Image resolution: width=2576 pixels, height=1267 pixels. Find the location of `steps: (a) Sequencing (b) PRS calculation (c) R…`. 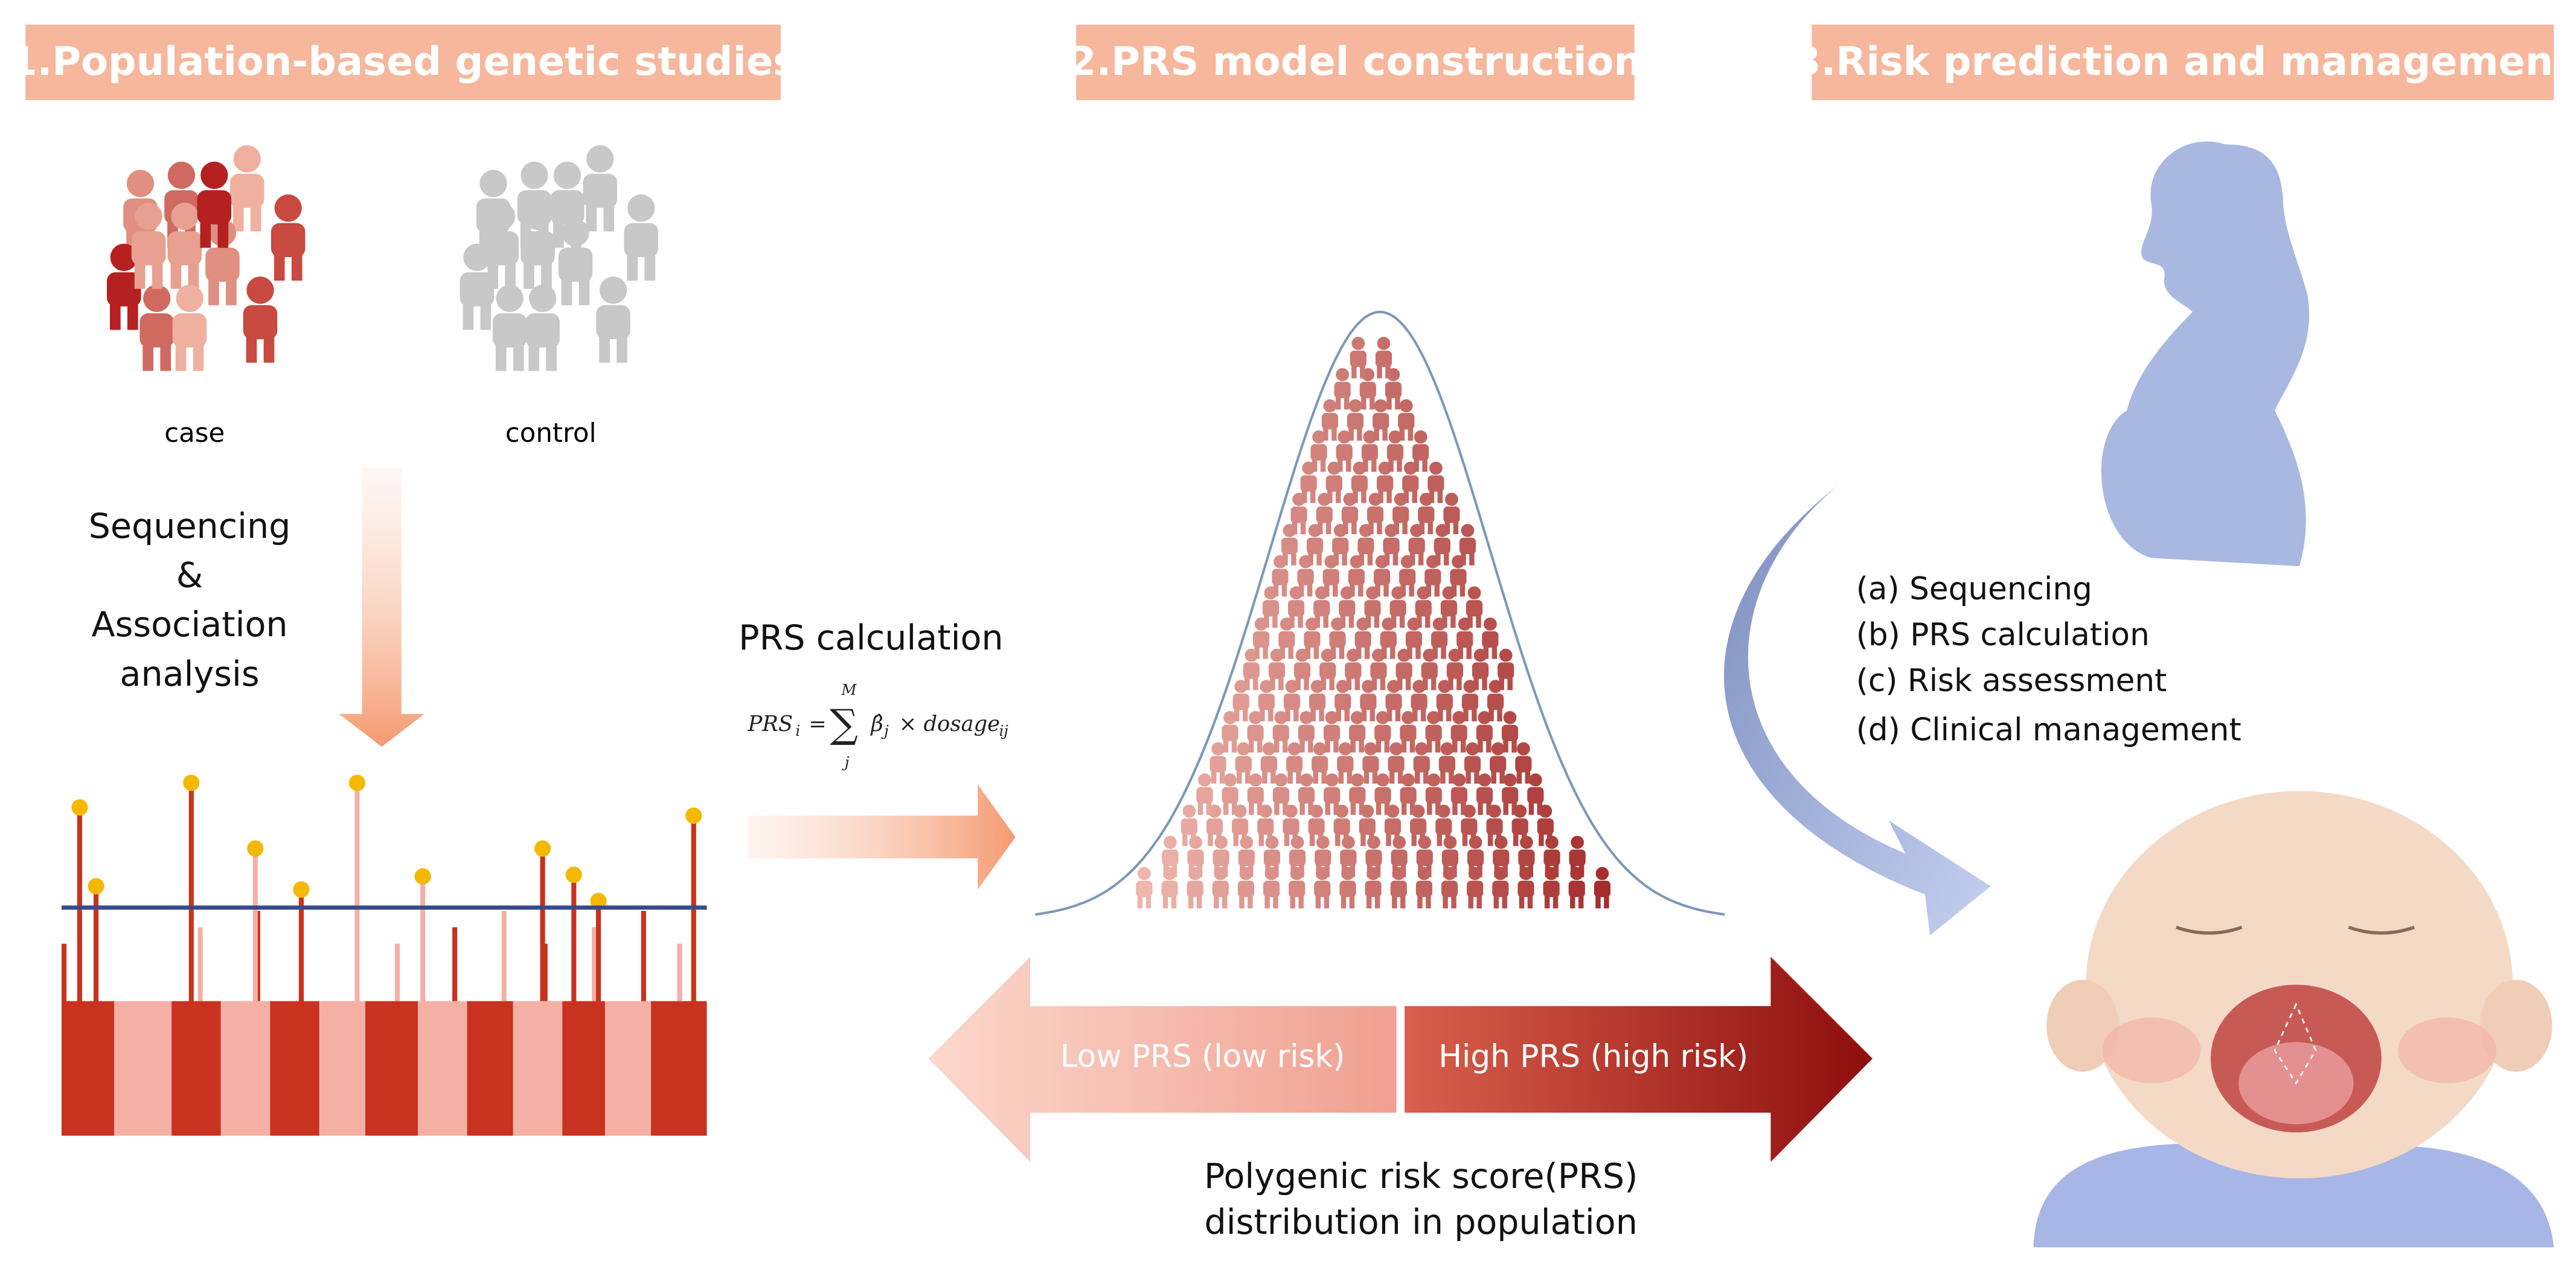

steps: (a) Sequencing (b) PRS calculation (c) R… is located at coordinates (2048, 660).